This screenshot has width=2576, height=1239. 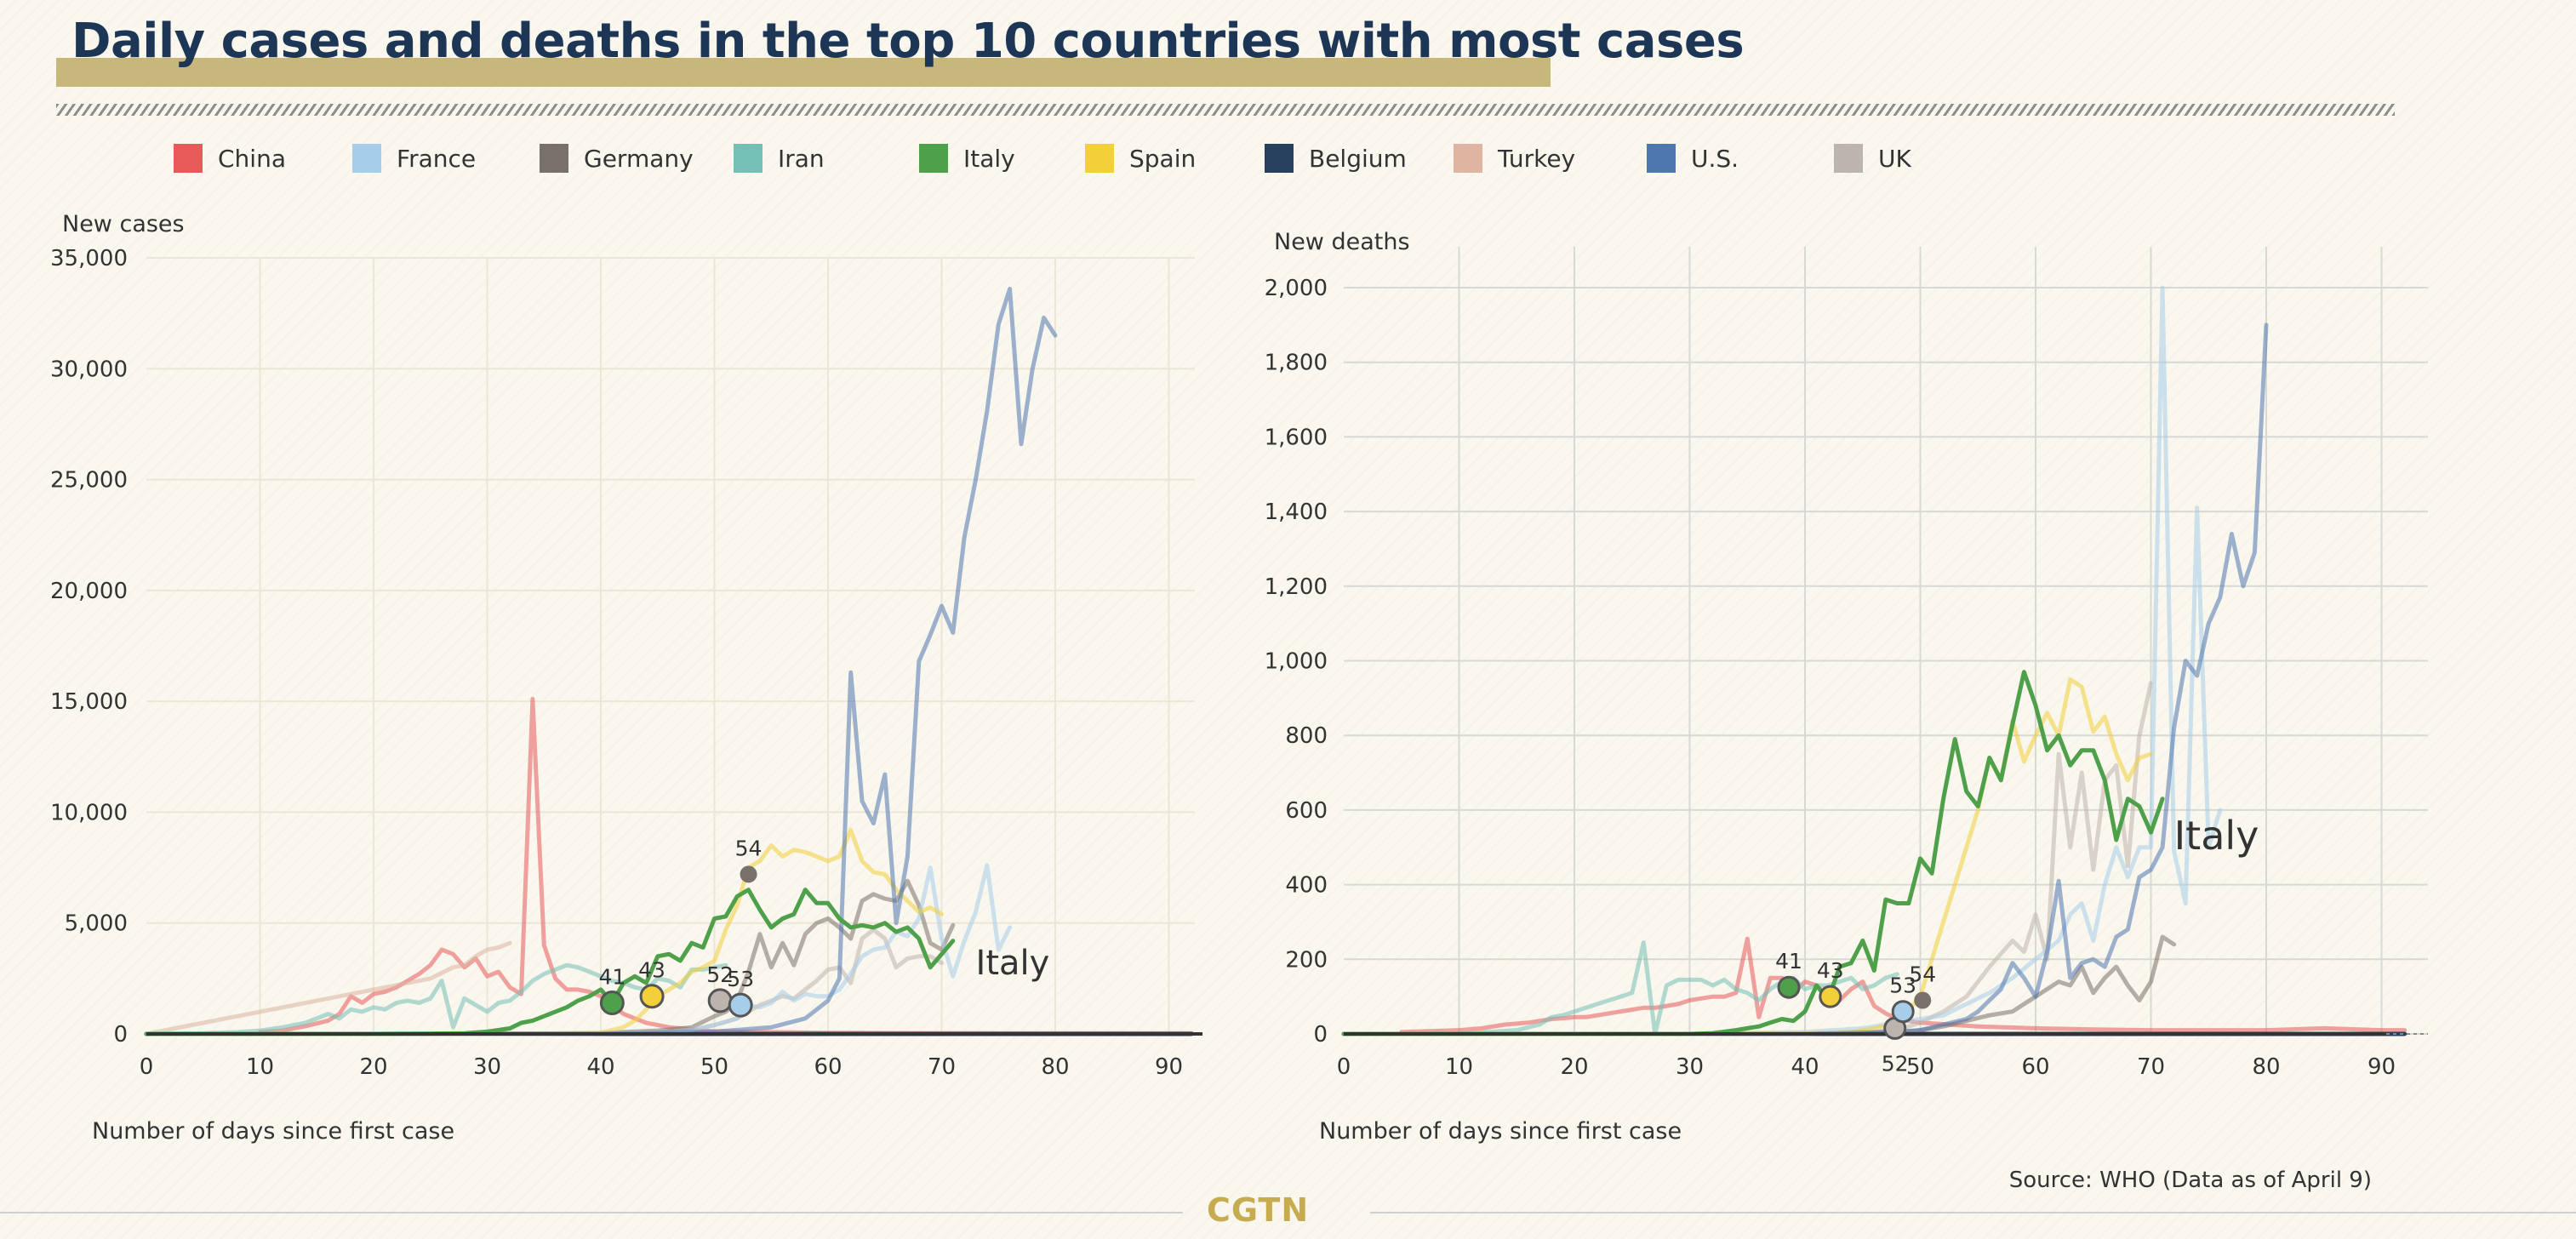 I want to click on legend-item-germany: Germany, so click(x=617, y=158).